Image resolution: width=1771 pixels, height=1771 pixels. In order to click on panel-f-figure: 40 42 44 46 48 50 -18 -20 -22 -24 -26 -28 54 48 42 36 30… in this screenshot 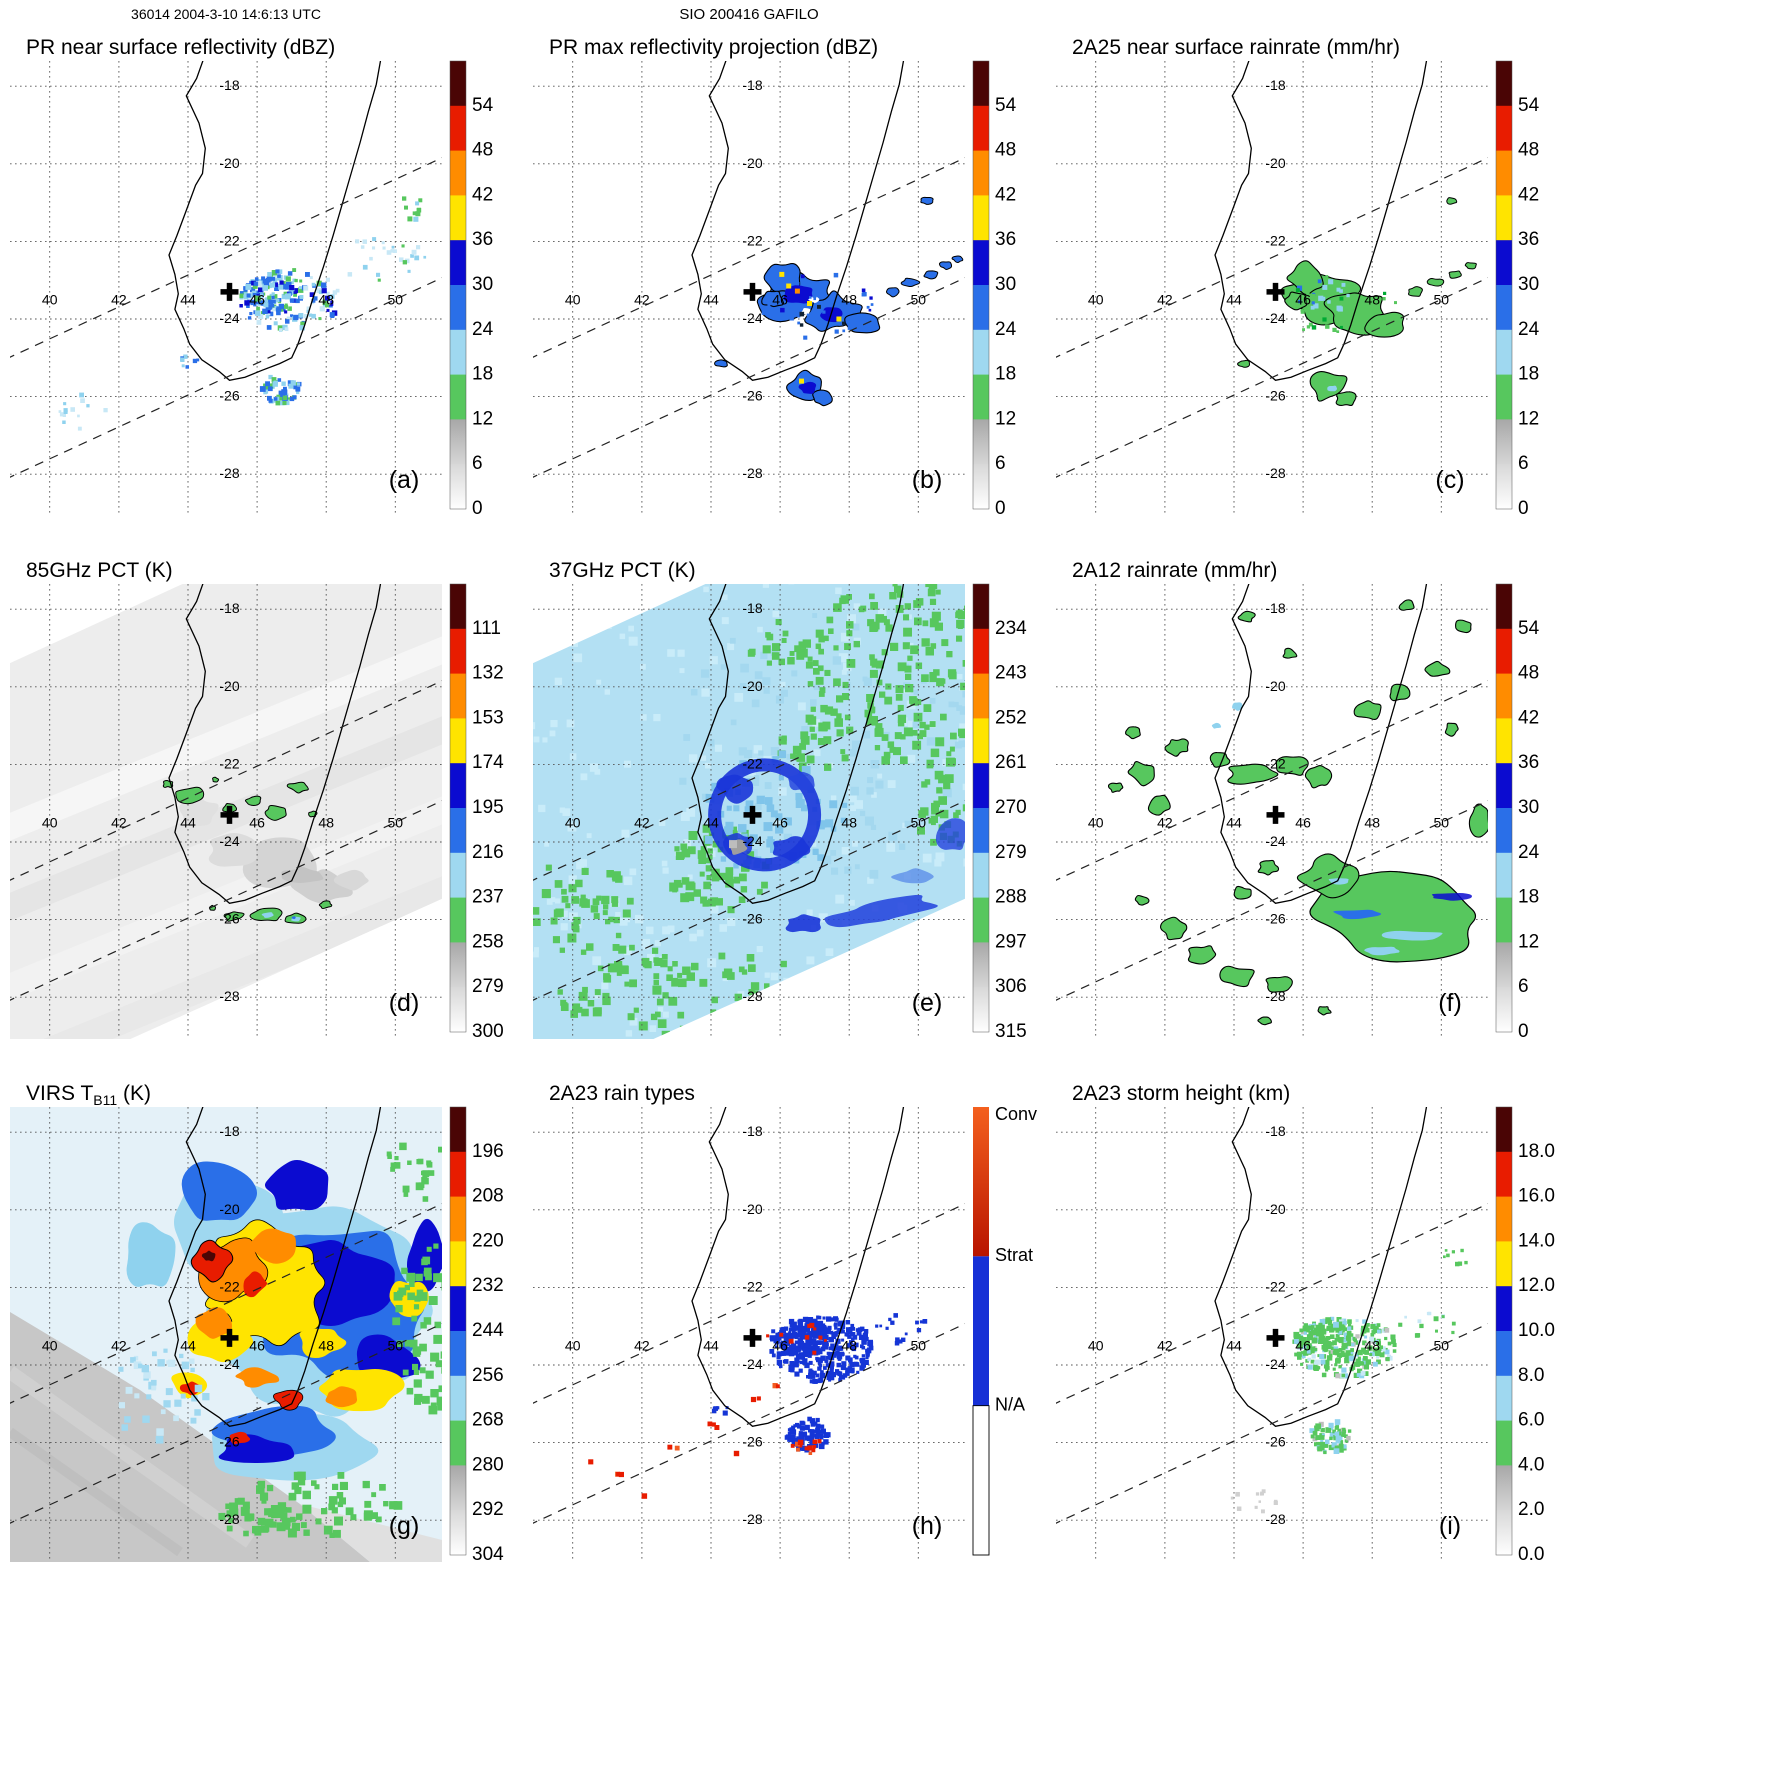, I will do `click(1298, 800)`.